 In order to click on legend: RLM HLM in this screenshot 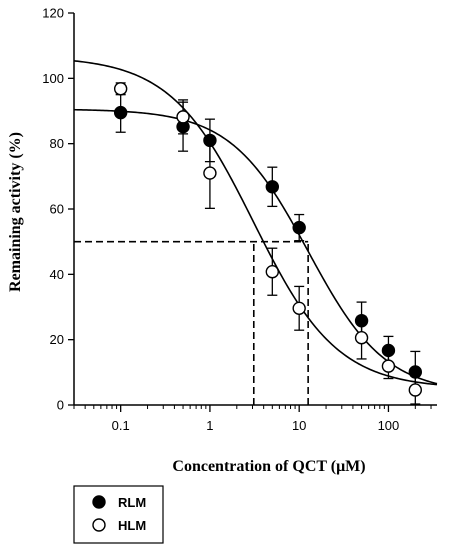, I will do `click(118, 514)`.